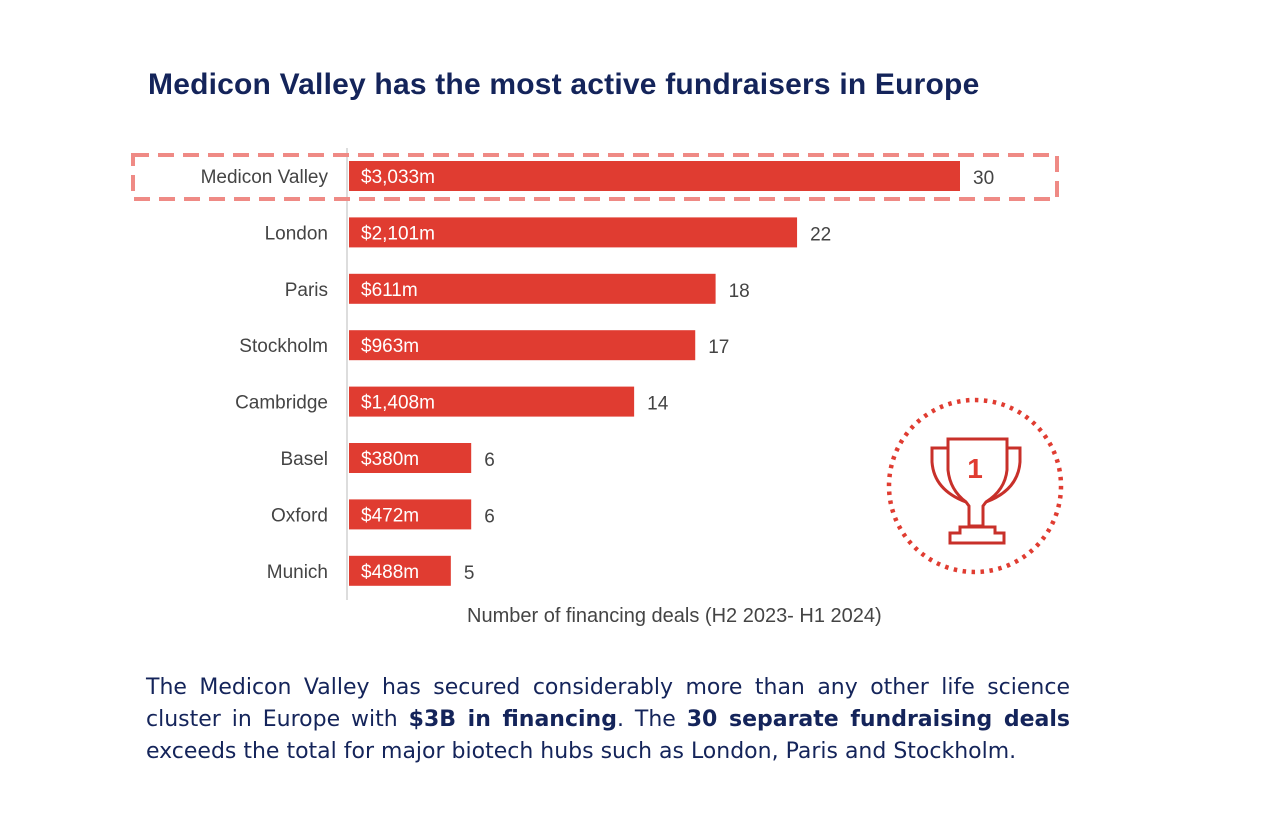 Image resolution: width=1280 pixels, height=832 pixels. Describe the element at coordinates (390, 346) in the screenshot. I see `bar-label: $963m` at that location.